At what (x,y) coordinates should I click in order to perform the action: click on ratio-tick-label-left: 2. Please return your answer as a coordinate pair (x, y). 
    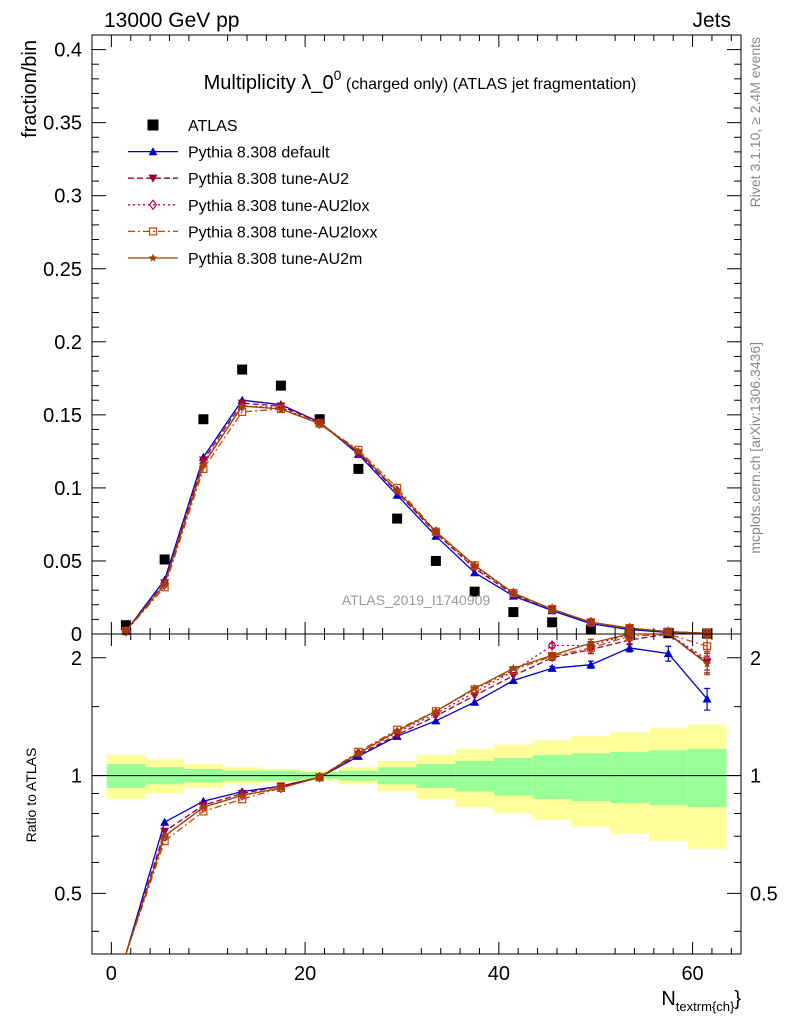
    Looking at the image, I should click on (76, 659).